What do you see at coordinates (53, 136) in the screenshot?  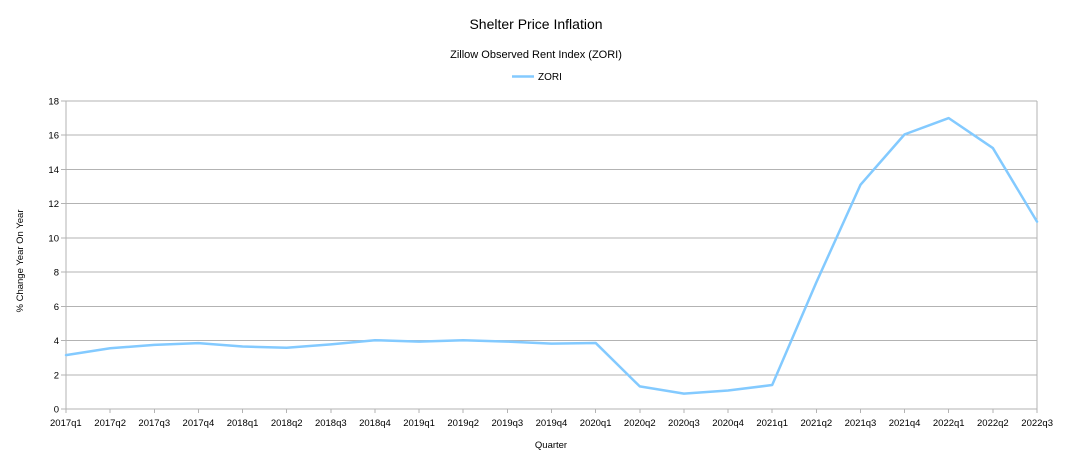 I see `y-tick-label-16: 16` at bounding box center [53, 136].